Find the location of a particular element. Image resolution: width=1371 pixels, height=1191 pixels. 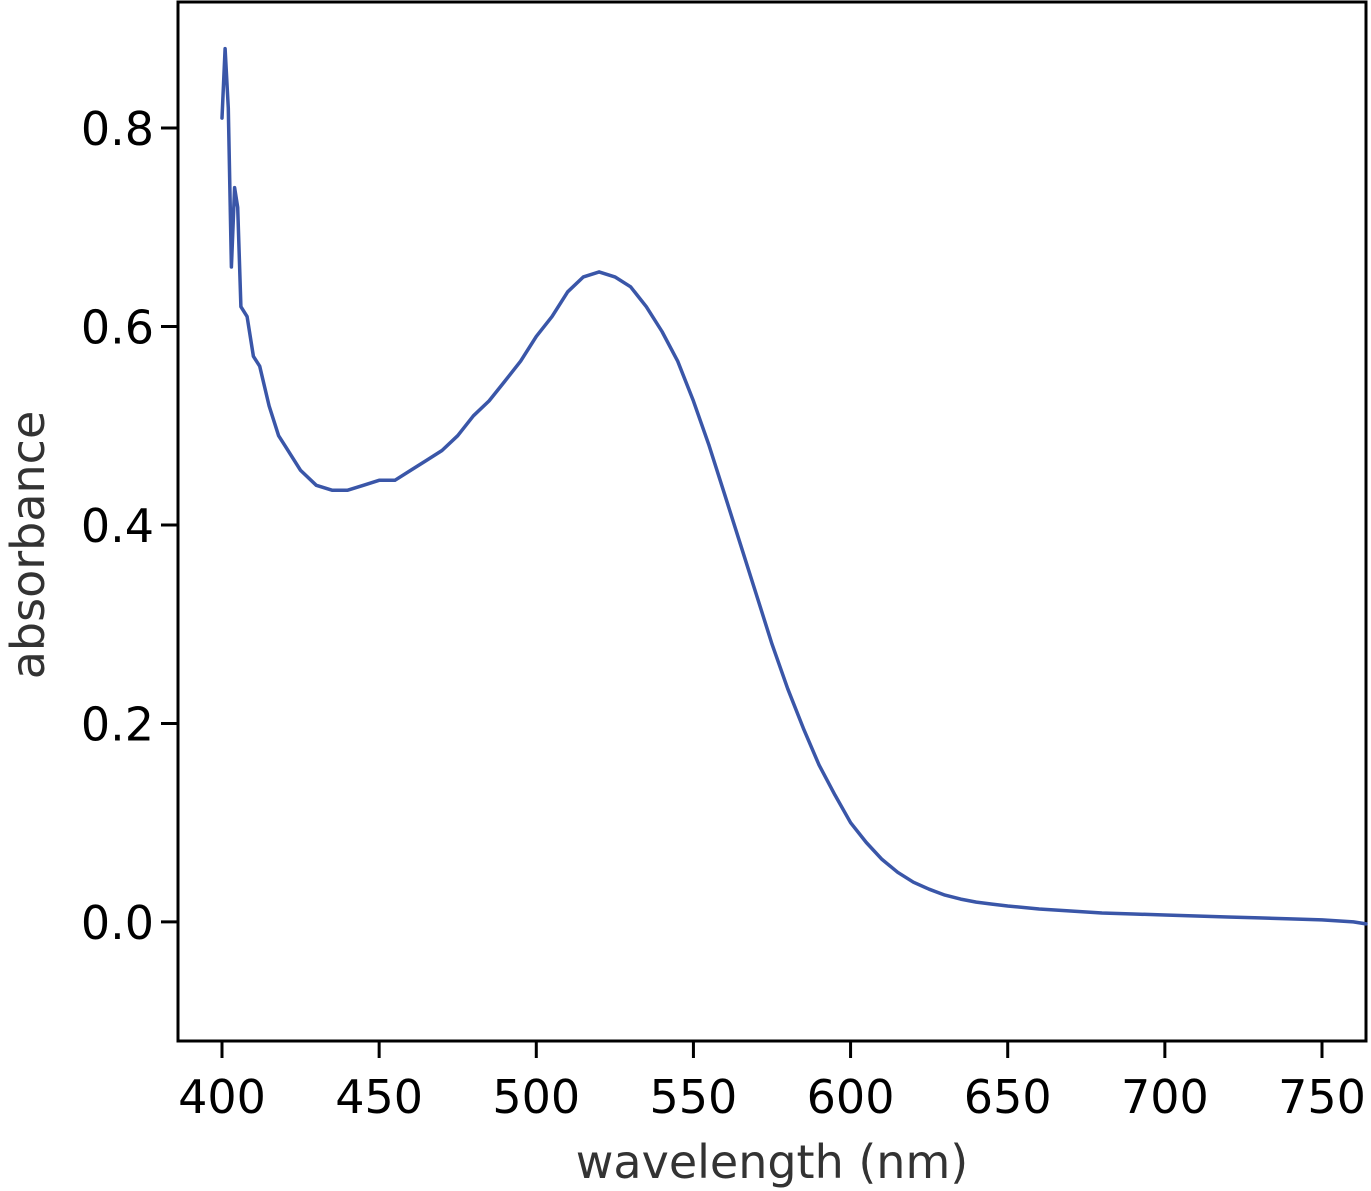

x-tick-label: 450 is located at coordinates (379, 1097).